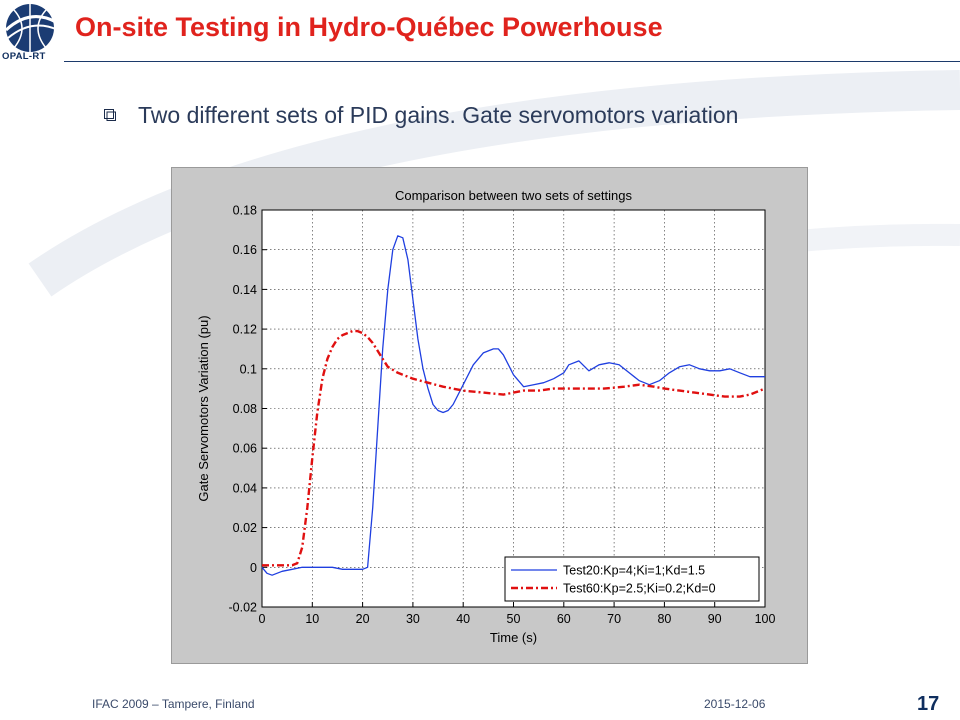 The height and width of the screenshot is (720, 960). What do you see at coordinates (765, 619) in the screenshot?
I see `x-tick-label: 100` at bounding box center [765, 619].